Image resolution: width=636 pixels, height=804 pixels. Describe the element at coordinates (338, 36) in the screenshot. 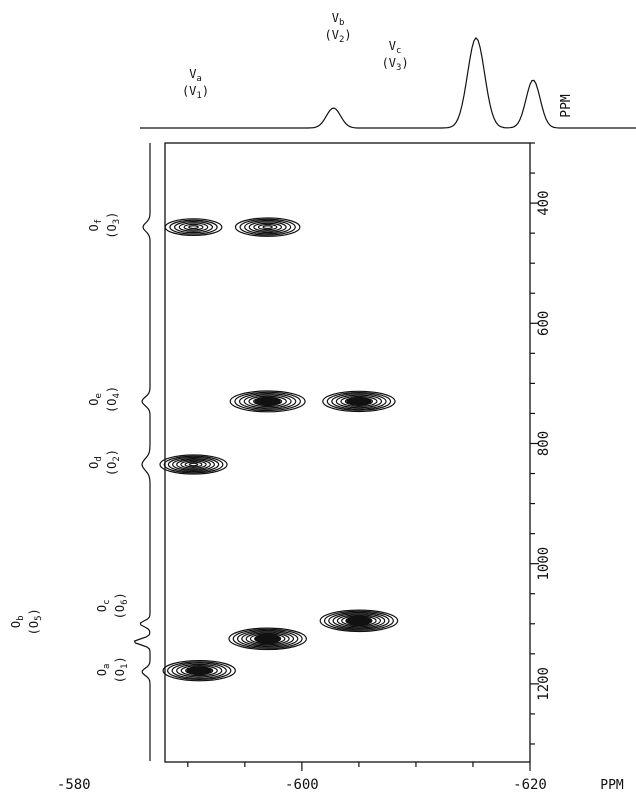

I see `svg-text: (V2)` at that location.